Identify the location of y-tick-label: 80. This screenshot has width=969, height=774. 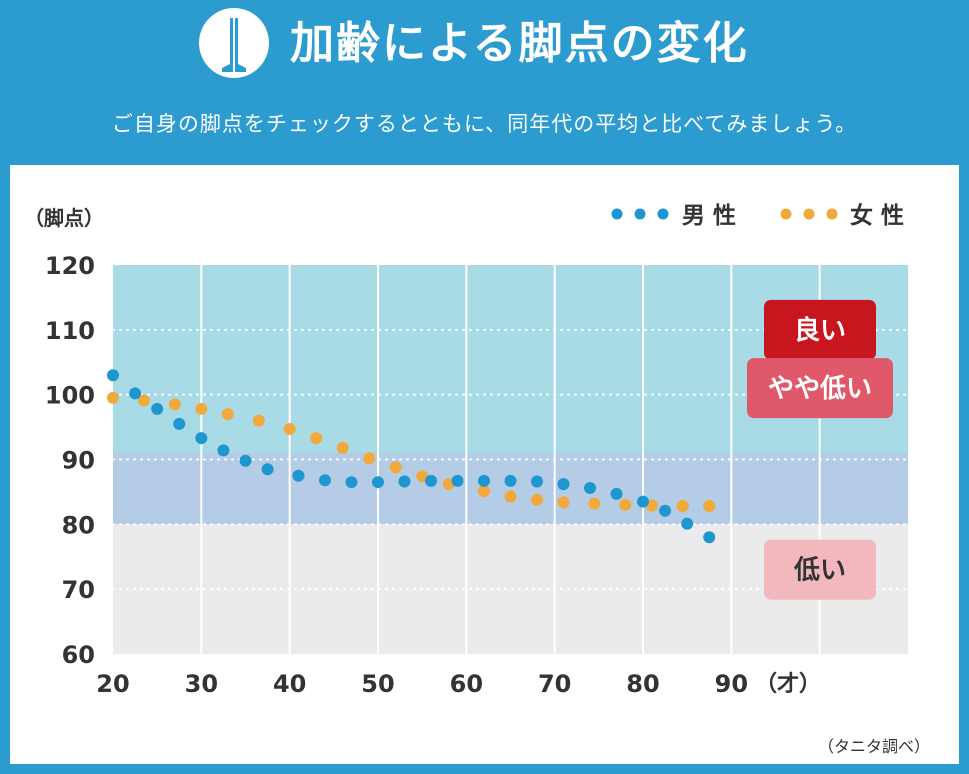
(78, 525).